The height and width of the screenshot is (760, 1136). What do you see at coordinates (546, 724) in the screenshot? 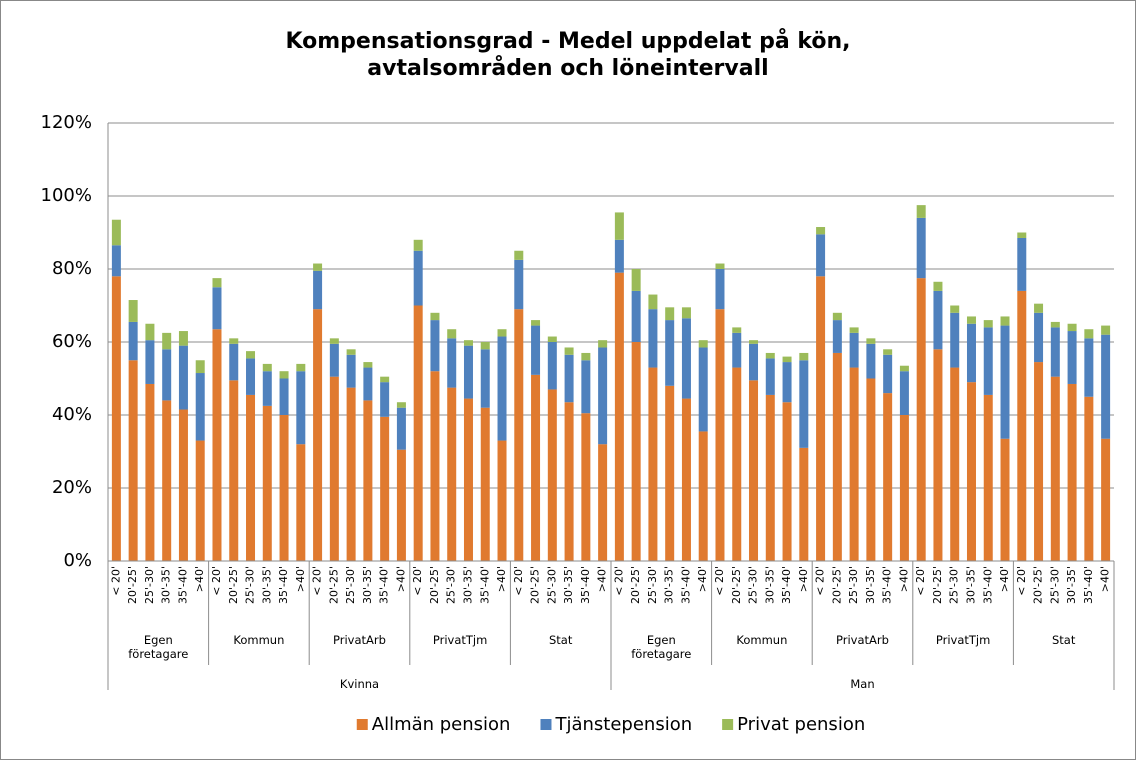
I see `legend-swatch` at bounding box center [546, 724].